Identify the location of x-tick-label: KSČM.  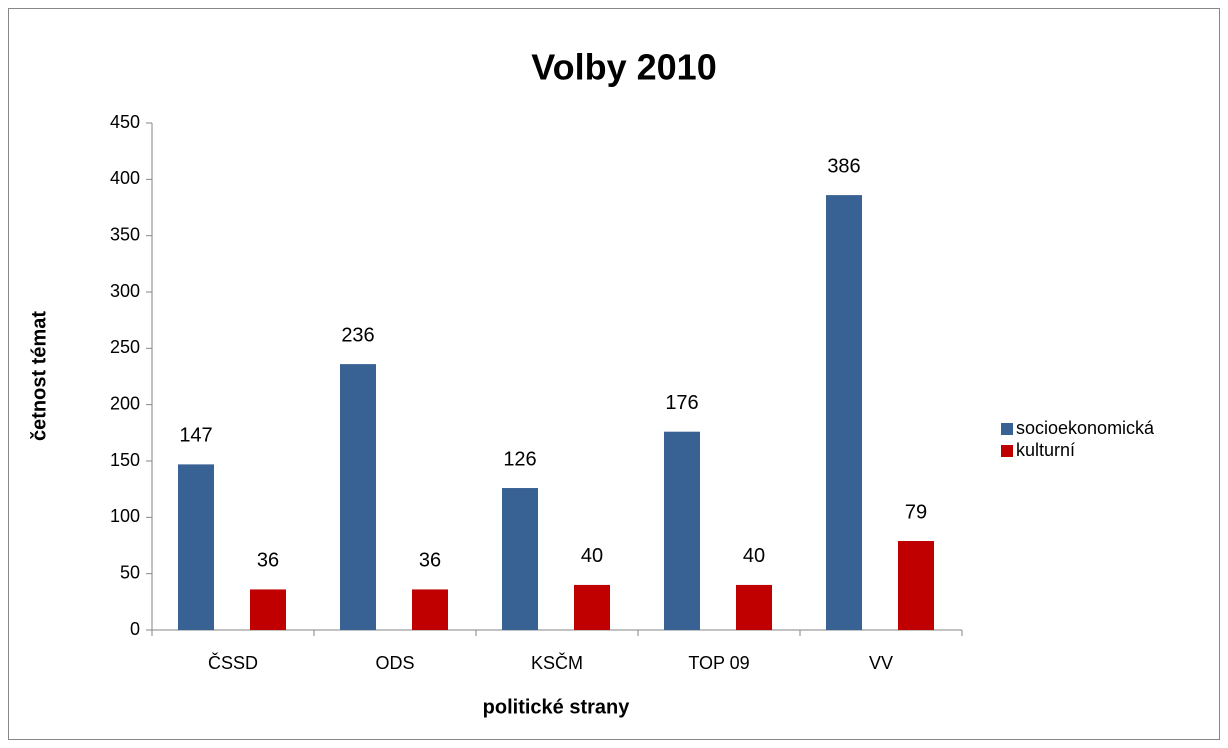
(557, 662).